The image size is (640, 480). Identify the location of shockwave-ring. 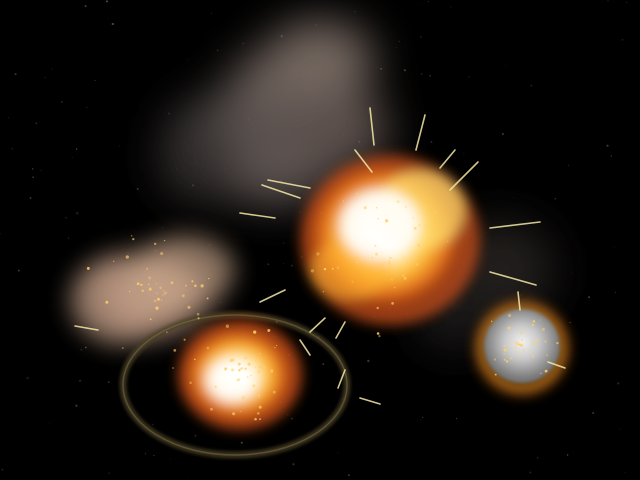
(235, 385).